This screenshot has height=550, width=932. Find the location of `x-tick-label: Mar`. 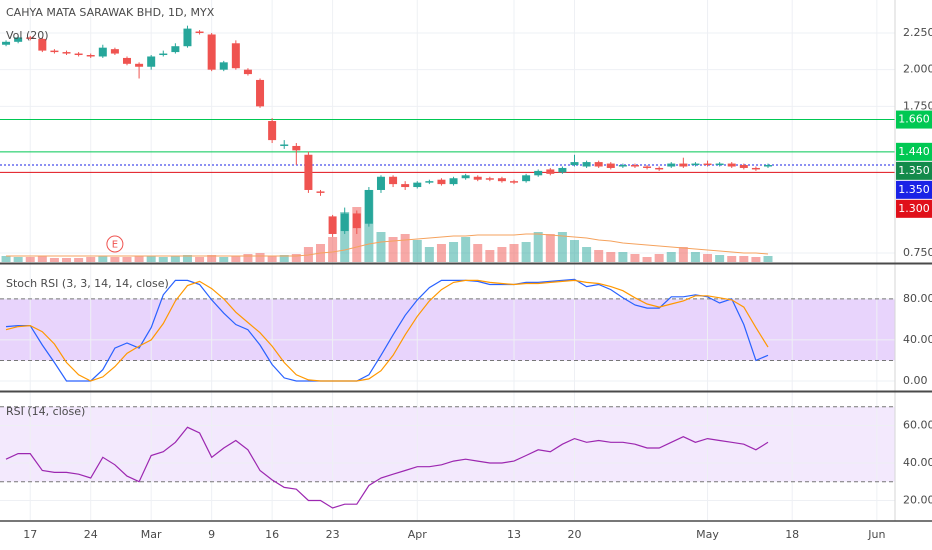

x-tick-label: Mar is located at coordinates (151, 534).